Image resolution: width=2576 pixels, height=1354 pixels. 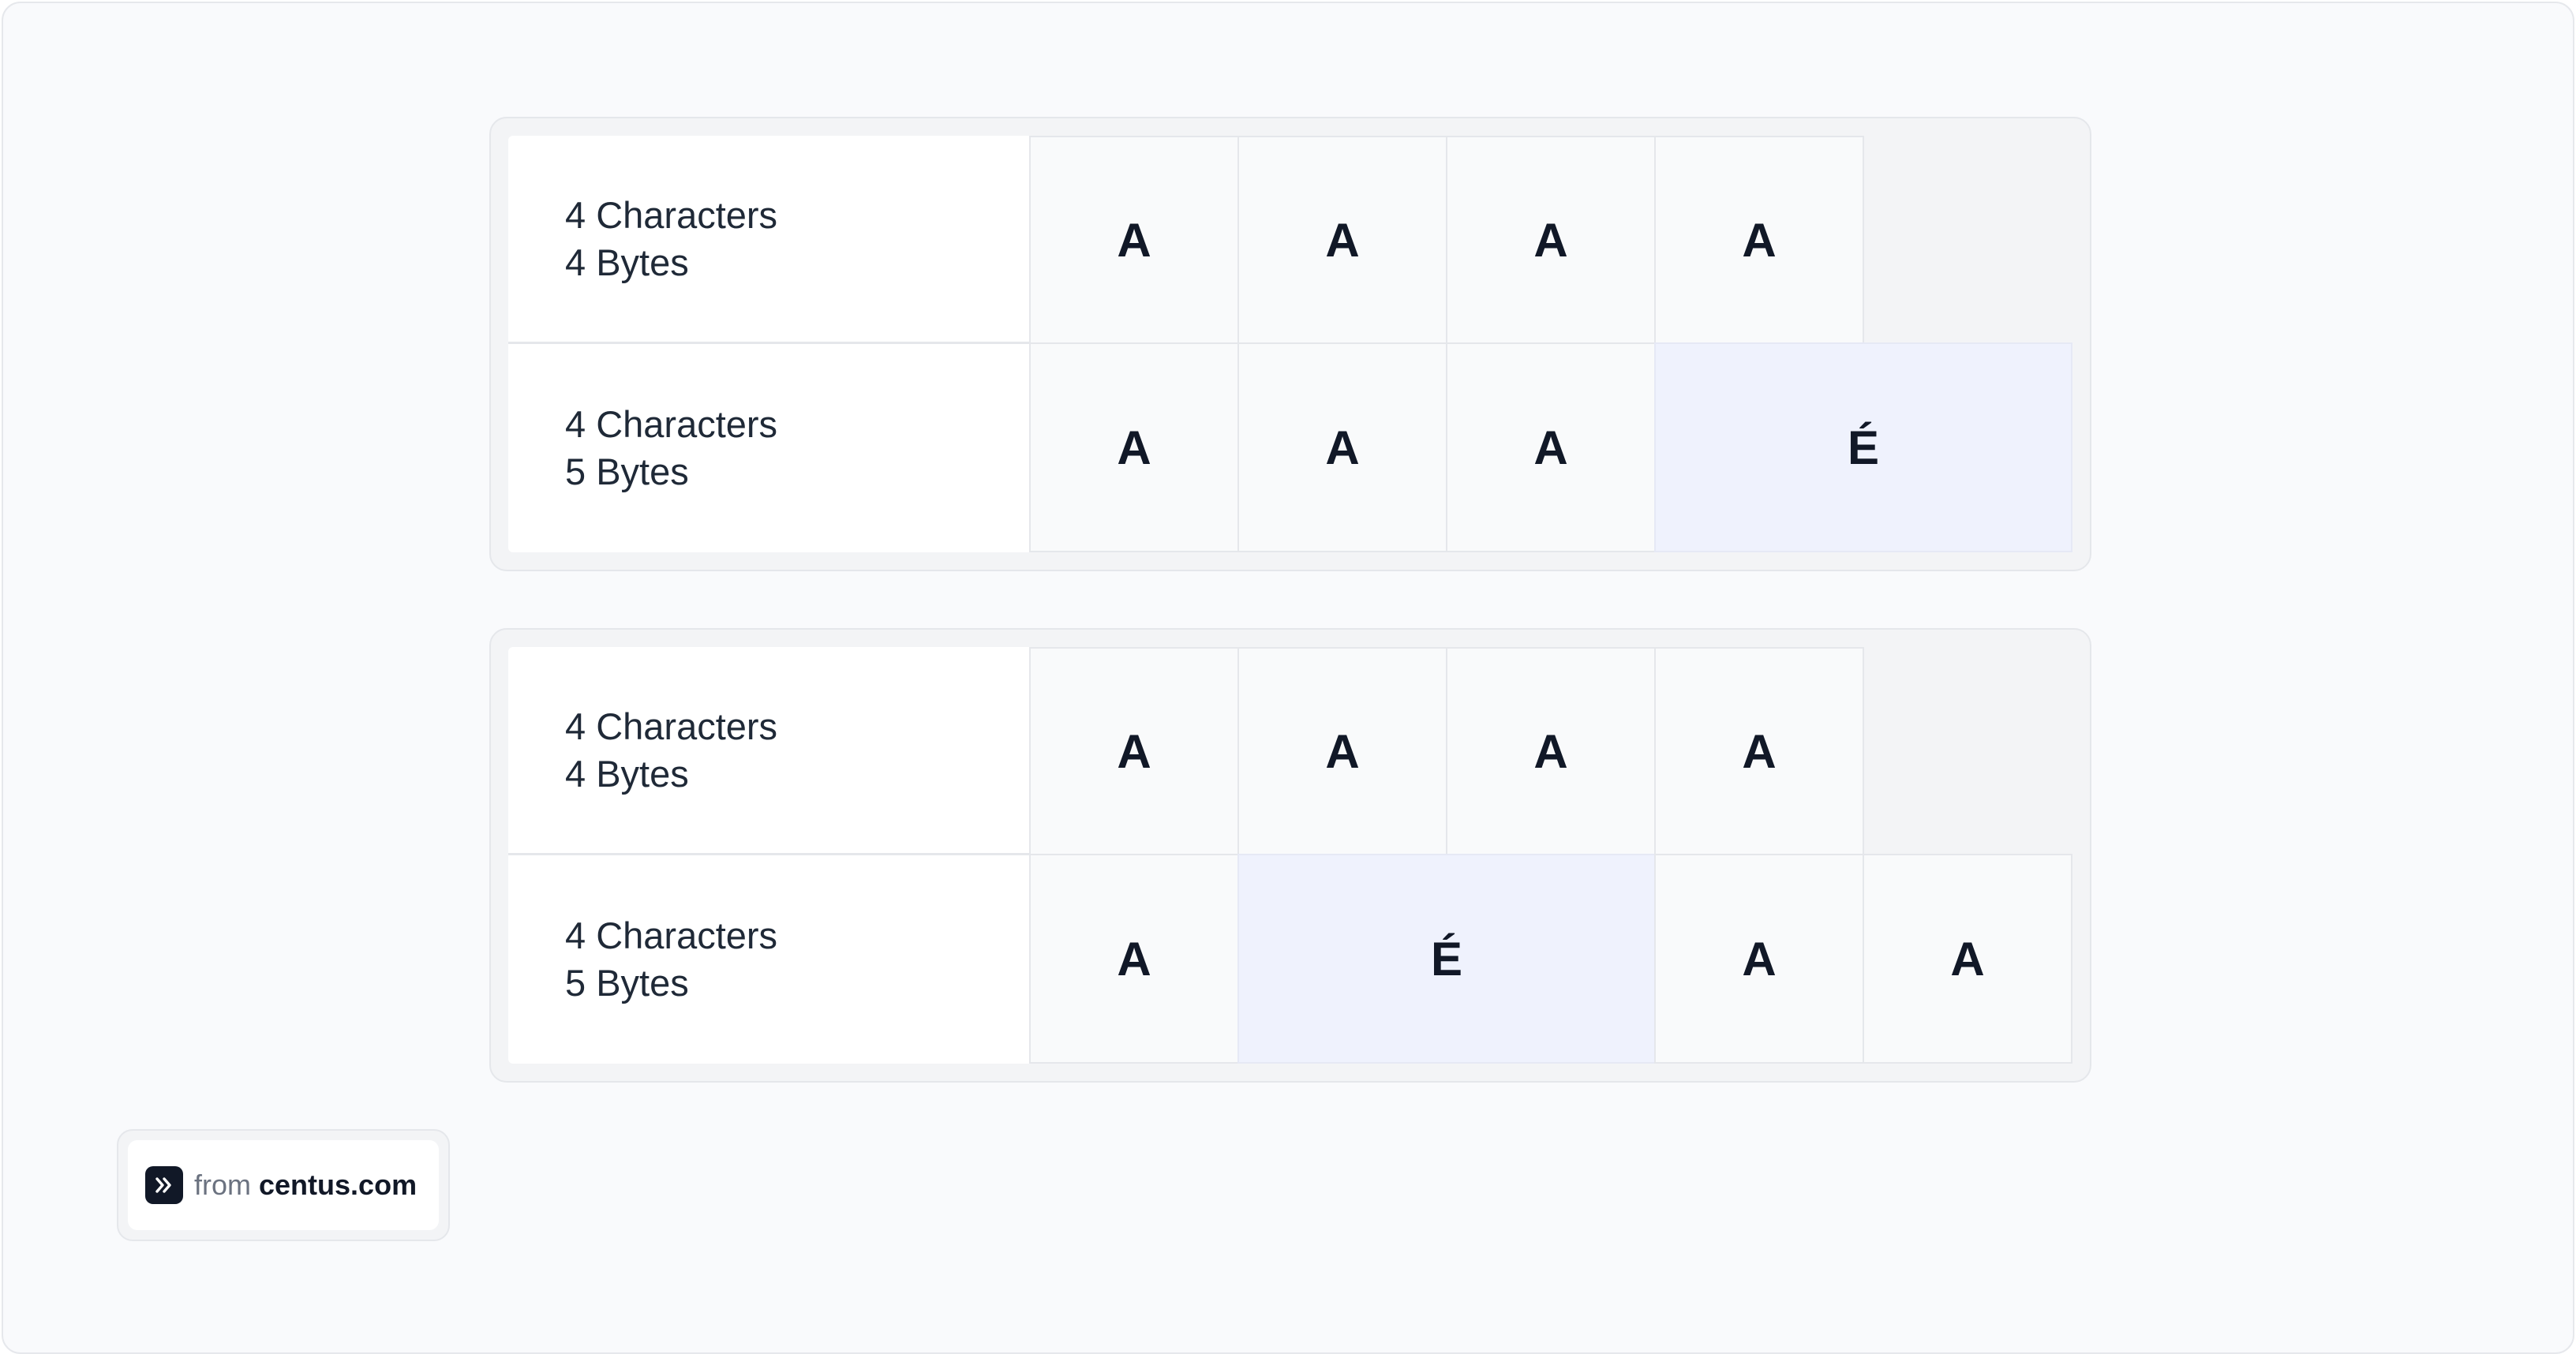 I want to click on double-chevron-right-icon, so click(x=164, y=1185).